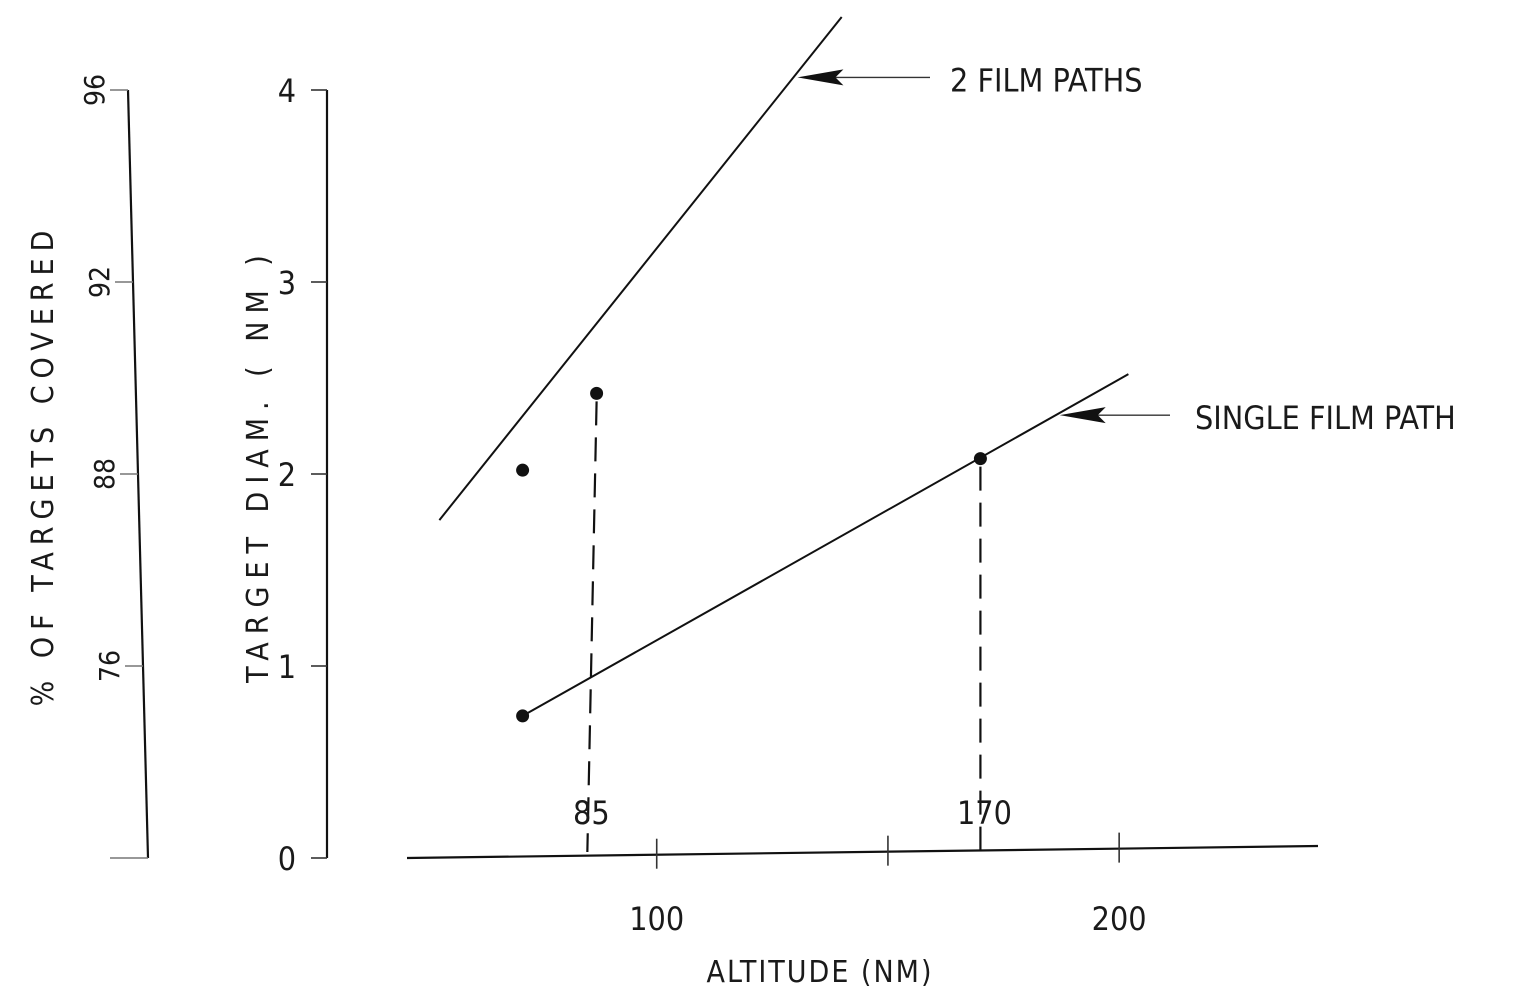  I want to click on x-tick-label: 100, so click(656, 919).